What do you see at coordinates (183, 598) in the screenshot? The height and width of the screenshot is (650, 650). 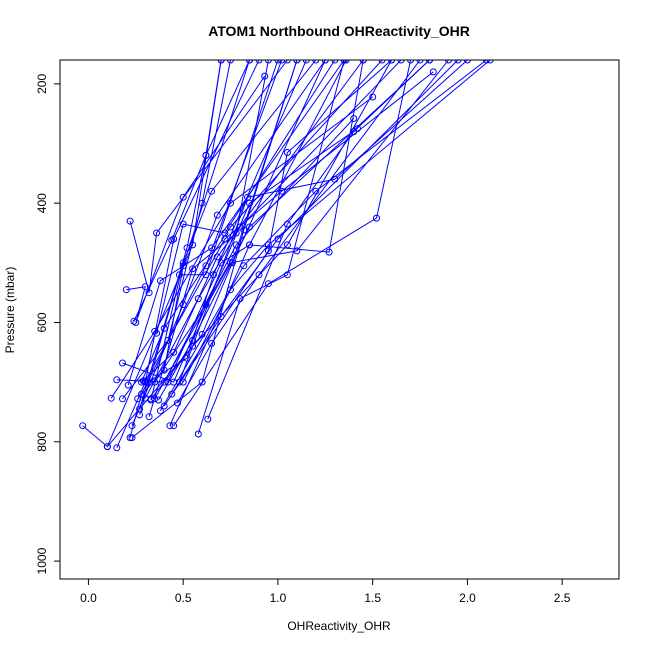 I see `x-tick-label: 0.5` at bounding box center [183, 598].